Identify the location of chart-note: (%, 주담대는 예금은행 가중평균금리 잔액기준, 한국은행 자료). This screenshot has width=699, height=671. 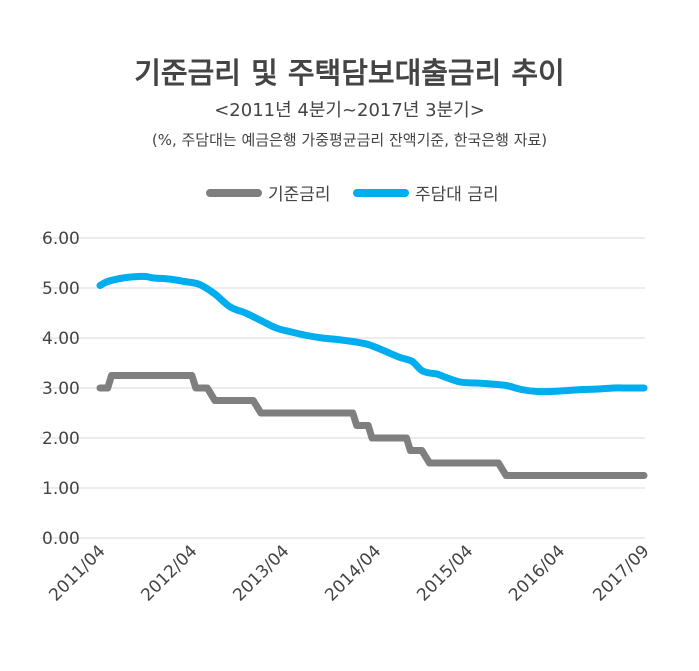
(349, 140).